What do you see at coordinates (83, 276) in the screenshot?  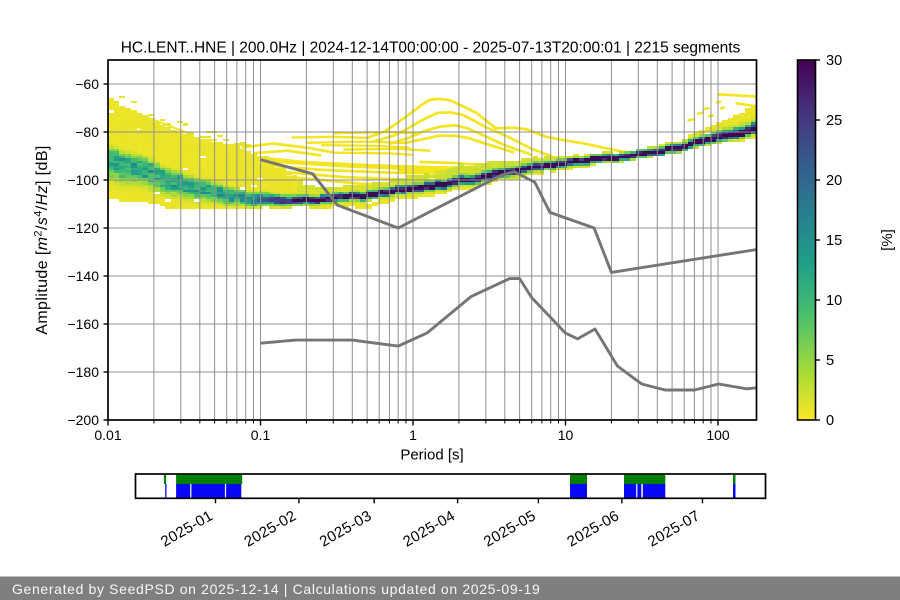 I see `svg-text: −140` at bounding box center [83, 276].